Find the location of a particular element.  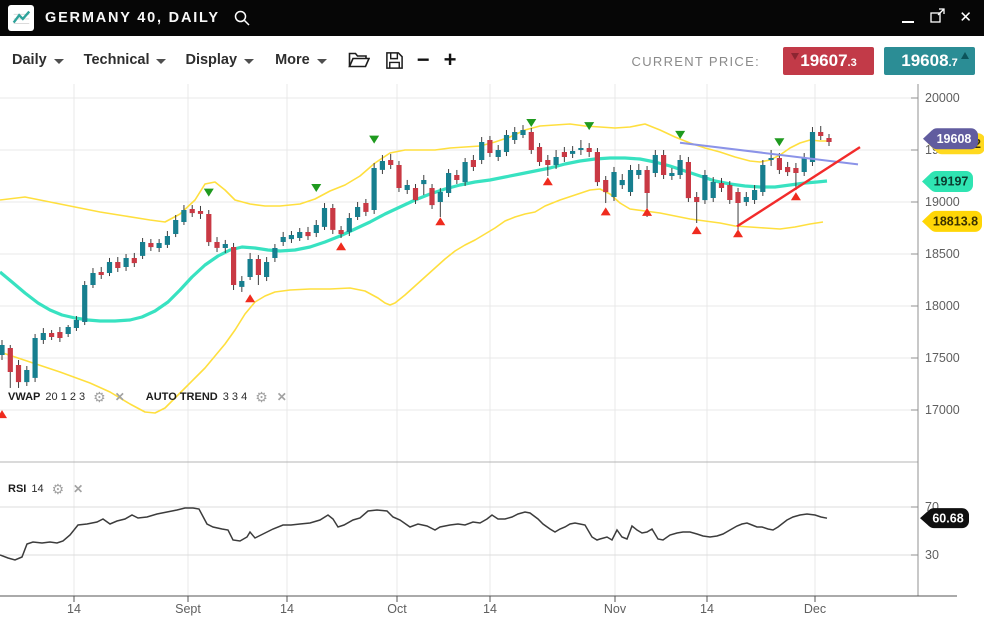

vwap-params: 20 1 2 3 is located at coordinates (65, 397).